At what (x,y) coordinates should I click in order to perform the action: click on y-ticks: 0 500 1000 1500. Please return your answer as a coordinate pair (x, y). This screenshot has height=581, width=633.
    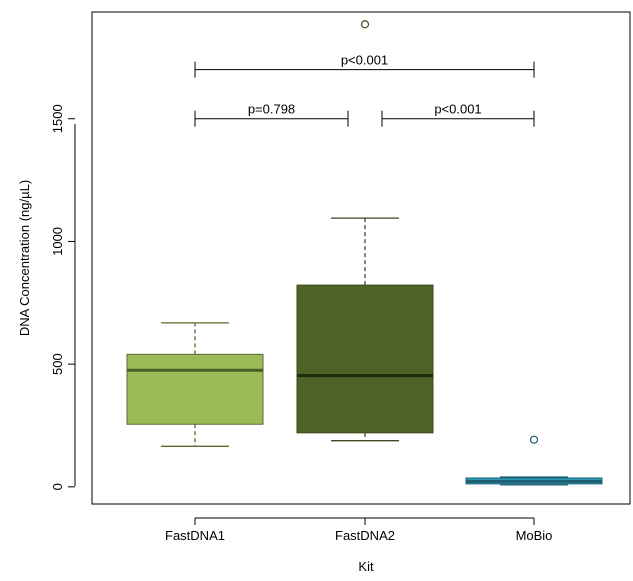
    Looking at the image, I should click on (62, 297).